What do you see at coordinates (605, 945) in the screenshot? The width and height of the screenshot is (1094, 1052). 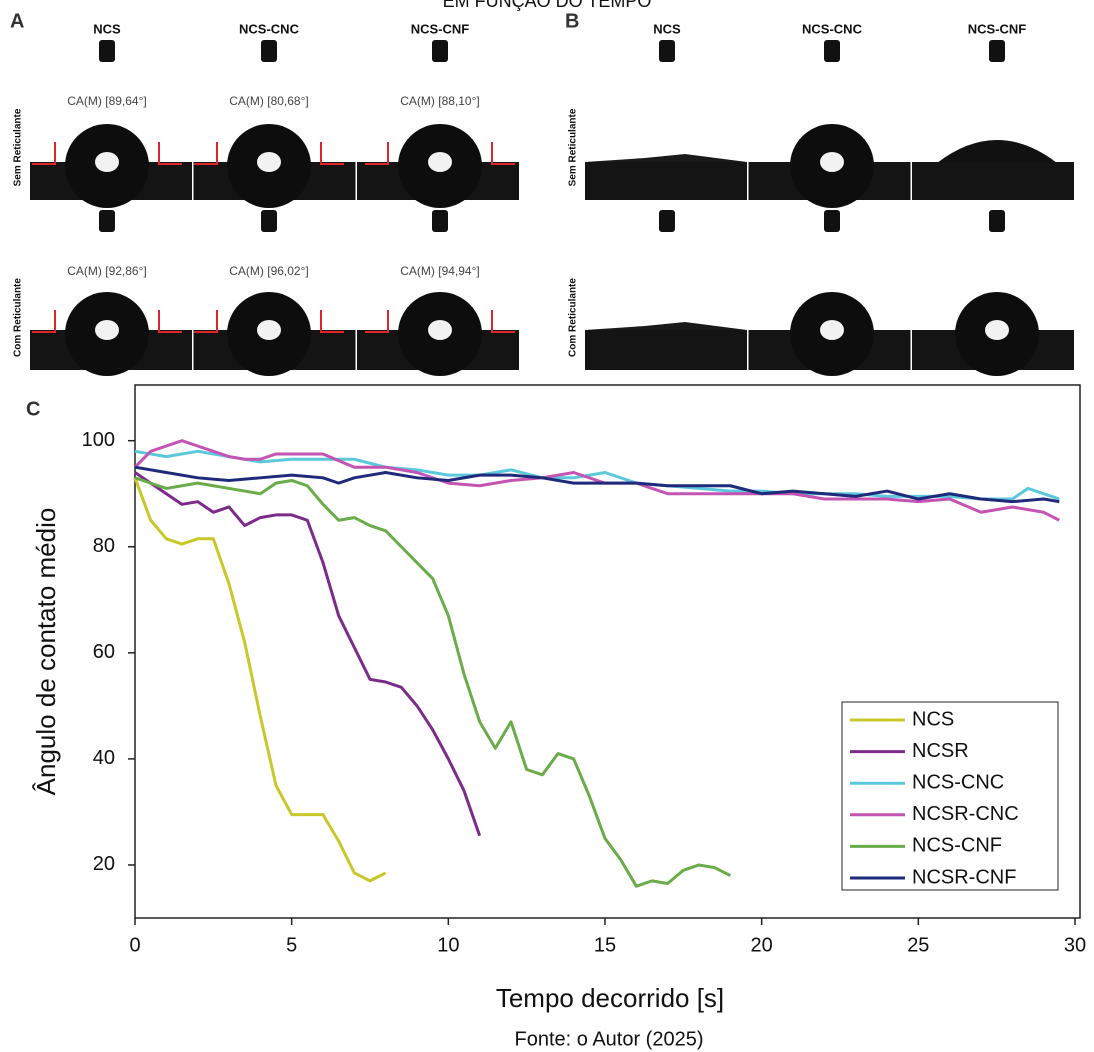 I see `x-tick-label: 15` at bounding box center [605, 945].